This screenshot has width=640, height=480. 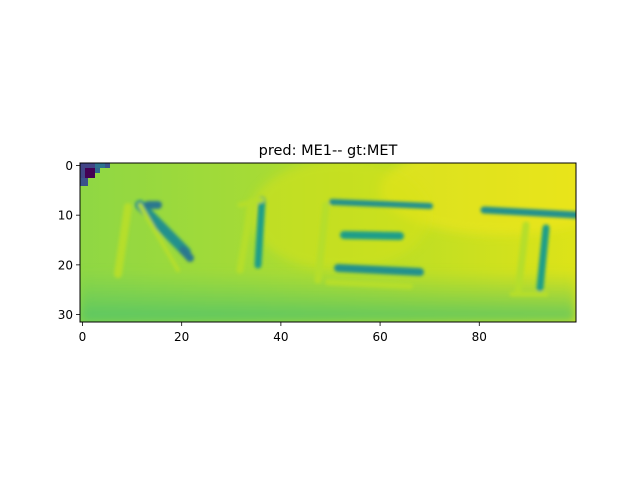 I want to click on x-axis: 0 20 40 60 80, so click(x=283, y=333).